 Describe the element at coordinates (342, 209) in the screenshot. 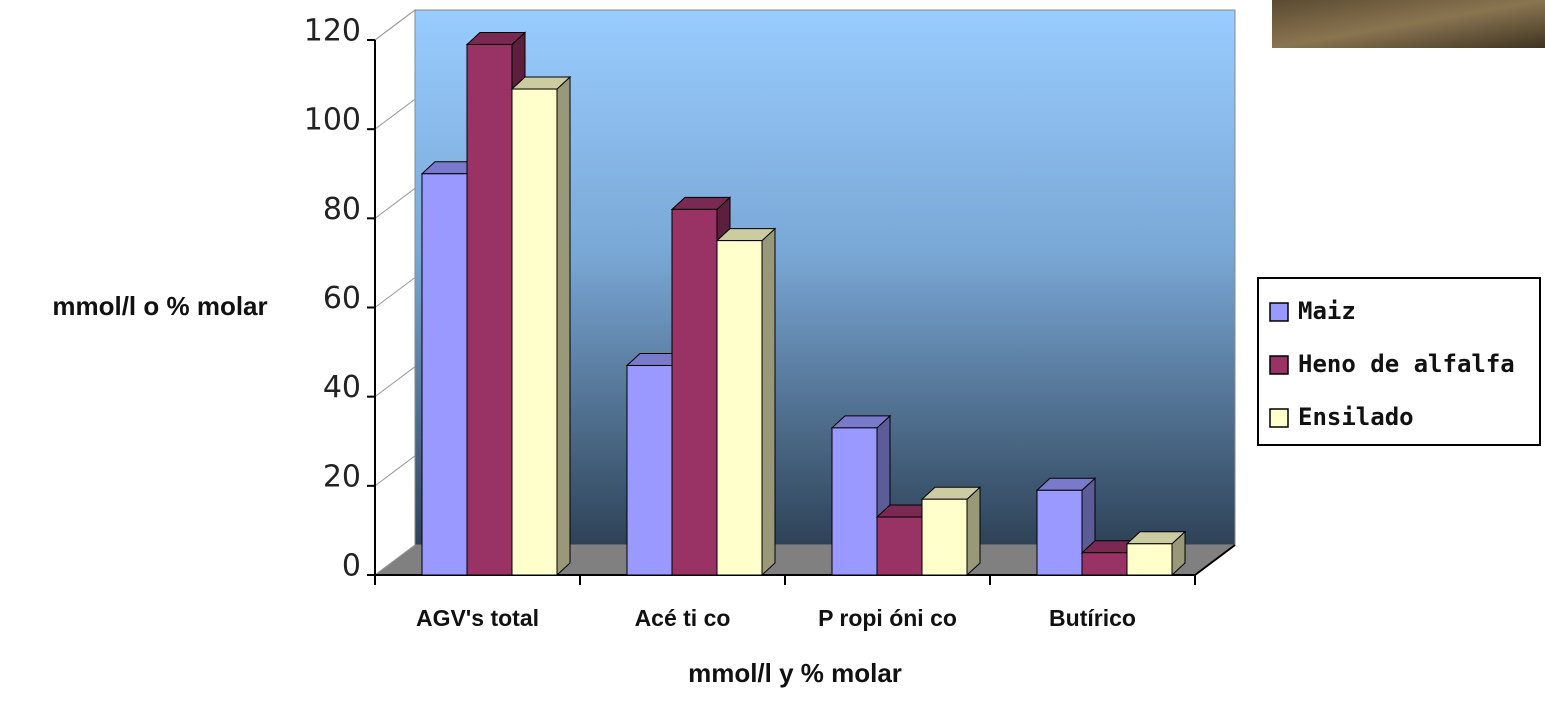

I see `y-tick-label: 80` at that location.